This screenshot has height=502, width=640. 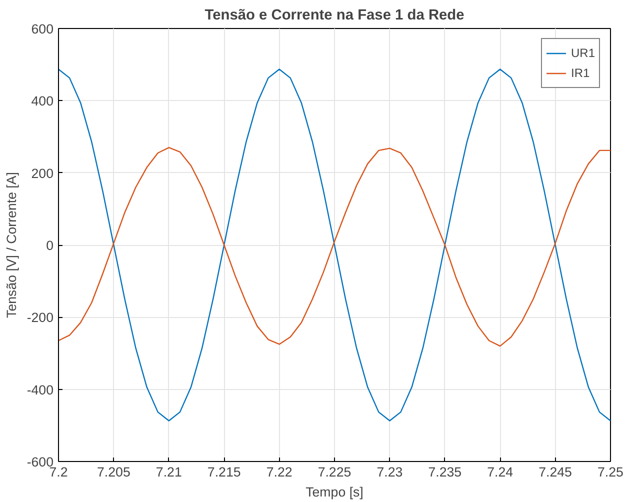 I want to click on x-tick-label: 7.245, so click(x=555, y=472).